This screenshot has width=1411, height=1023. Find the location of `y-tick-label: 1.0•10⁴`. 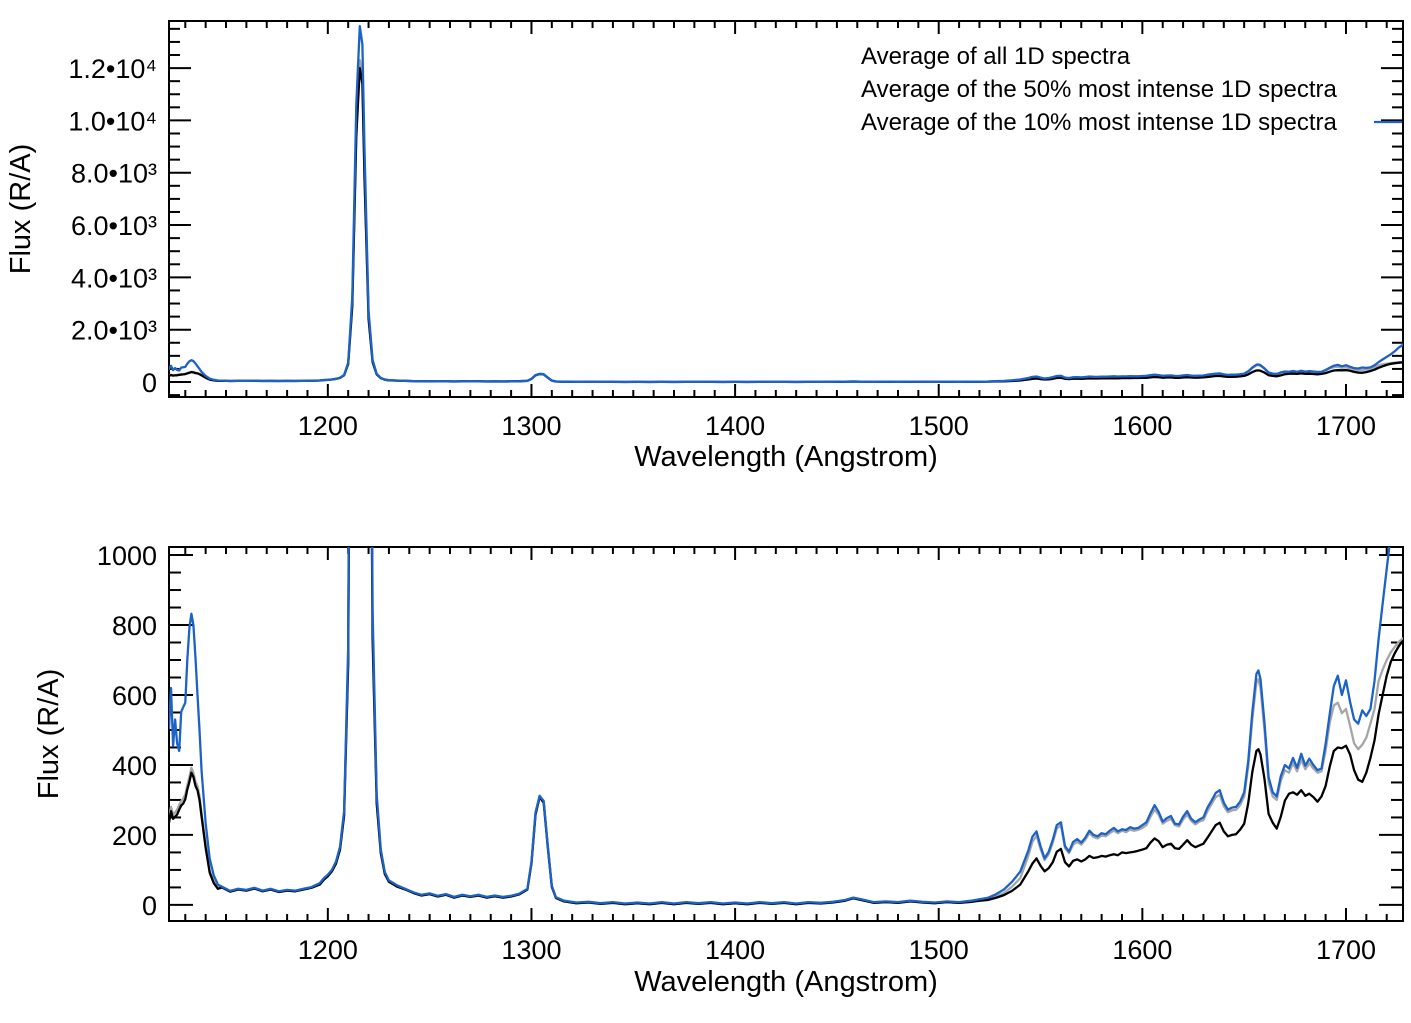

y-tick-label: 1.0•10⁴ is located at coordinates (112, 121).